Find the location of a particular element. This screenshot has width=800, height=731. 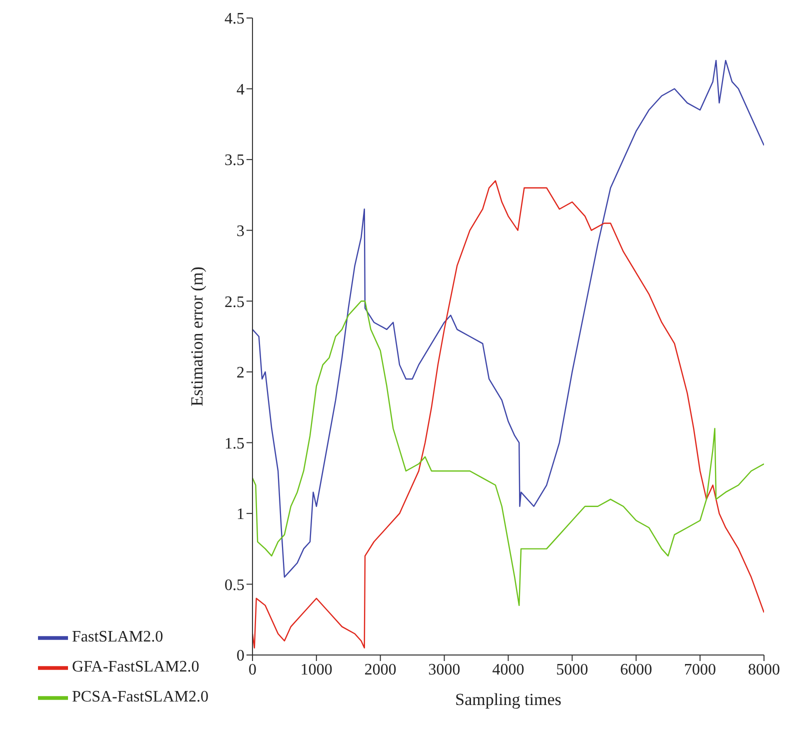

y-tick-label: 1.5 is located at coordinates (234, 443).